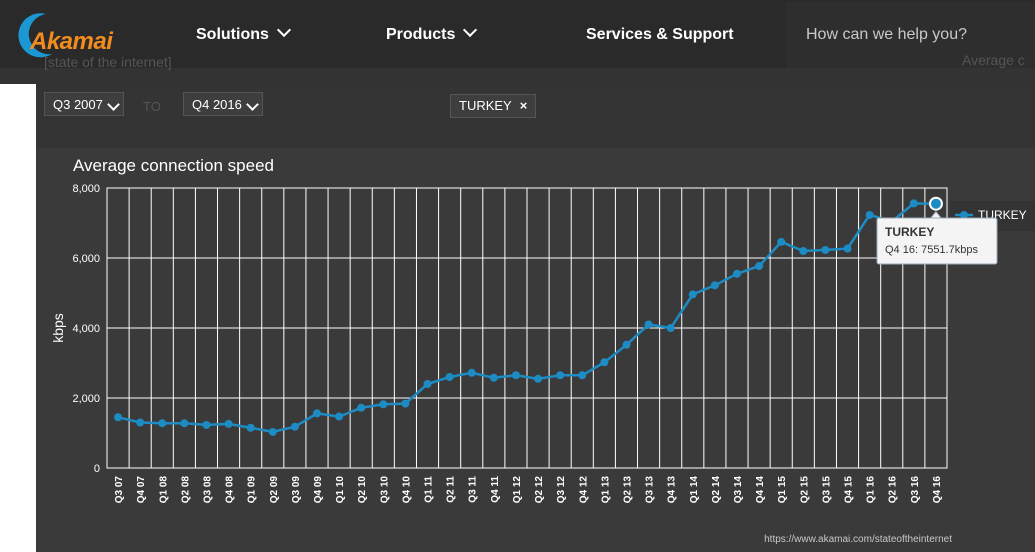 Image resolution: width=1035 pixels, height=552 pixels. I want to click on x-tick-label: Q1 11, so click(429, 489).